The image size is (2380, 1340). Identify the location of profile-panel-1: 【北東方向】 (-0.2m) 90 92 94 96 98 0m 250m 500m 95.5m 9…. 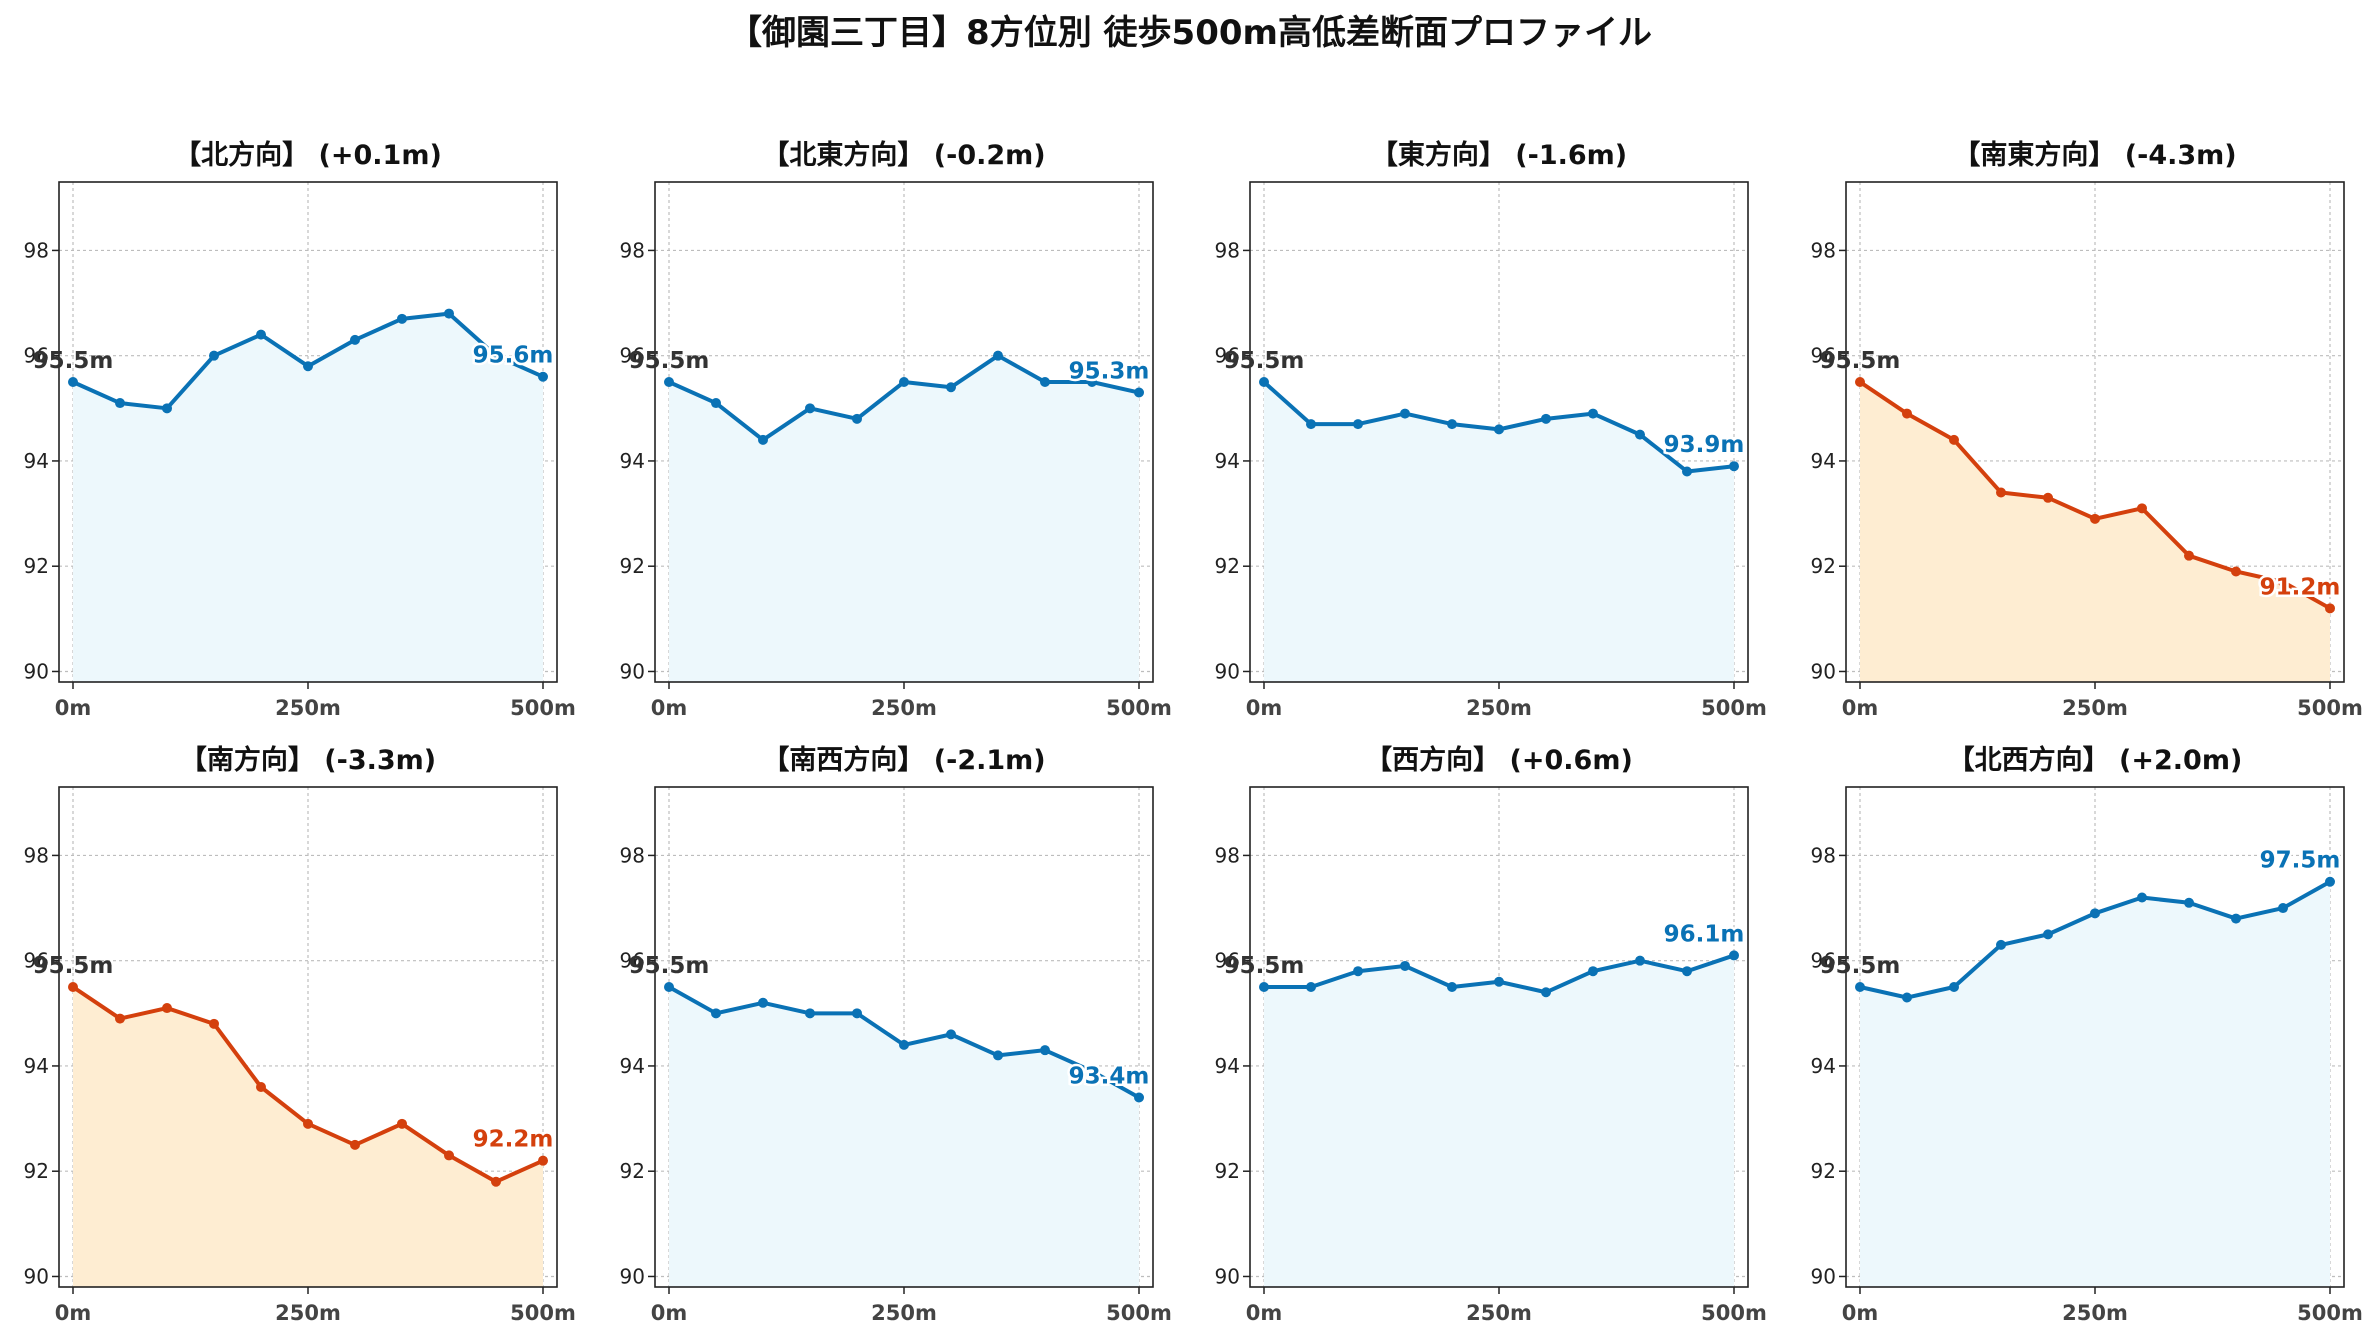
(896, 429).